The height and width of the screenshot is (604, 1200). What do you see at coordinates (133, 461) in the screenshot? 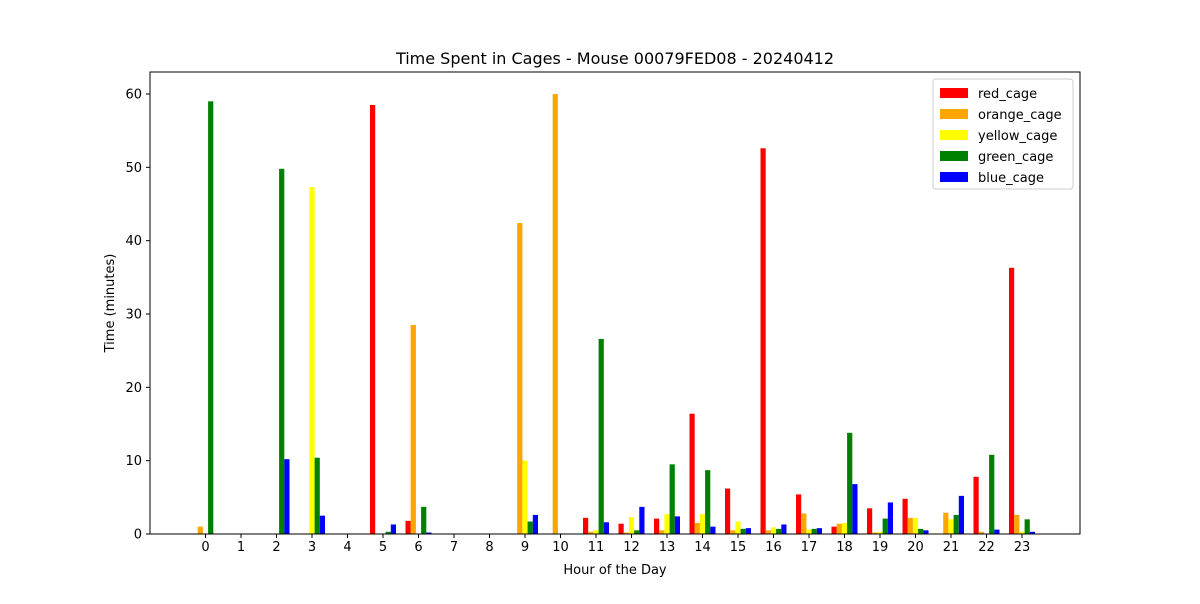
I see `y-tick-label: 10` at bounding box center [133, 461].